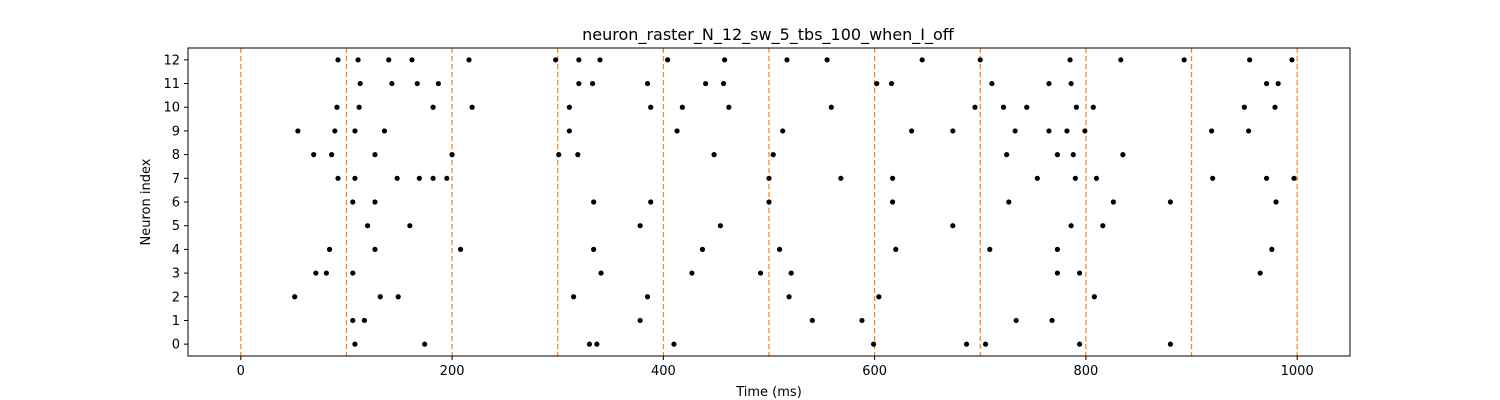 The image size is (1500, 400). Describe the element at coordinates (176, 345) in the screenshot. I see `y-tick-label-0: 0` at that location.